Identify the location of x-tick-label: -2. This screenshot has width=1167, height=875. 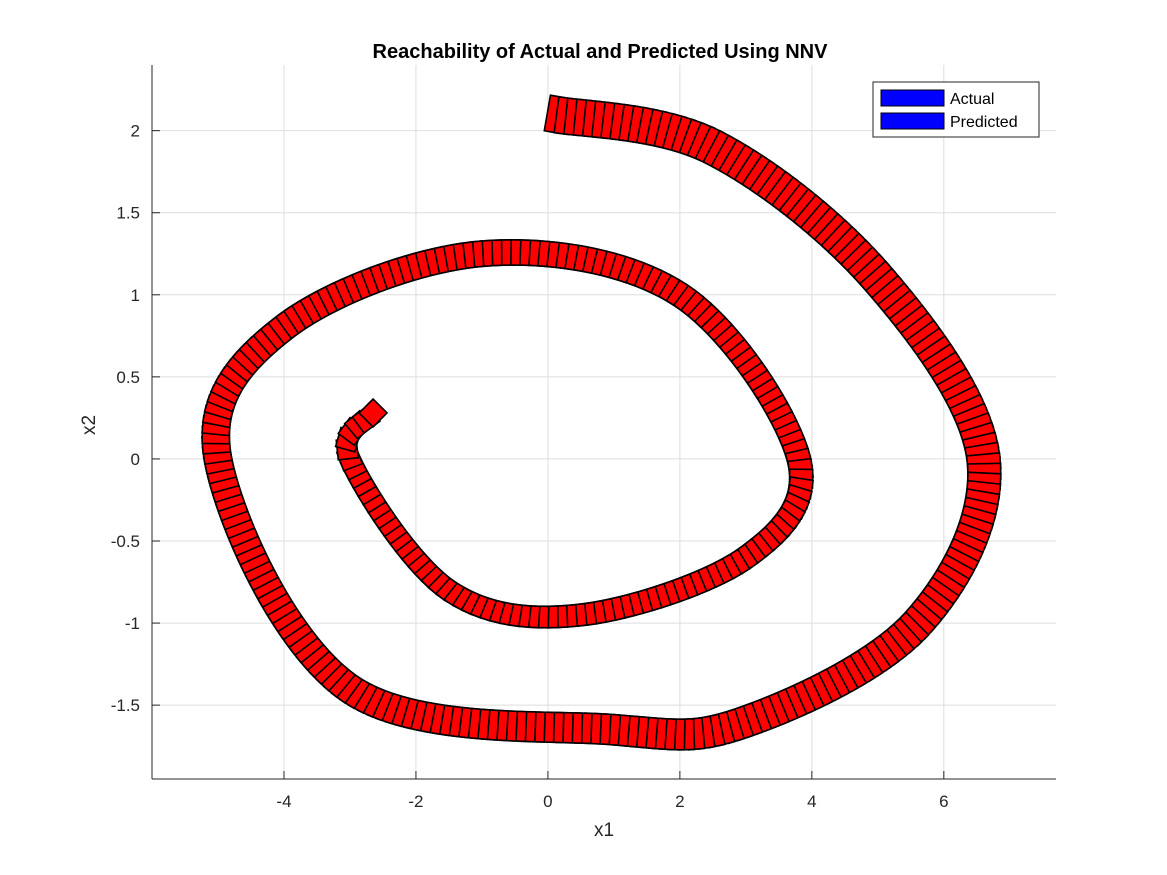
(415, 801).